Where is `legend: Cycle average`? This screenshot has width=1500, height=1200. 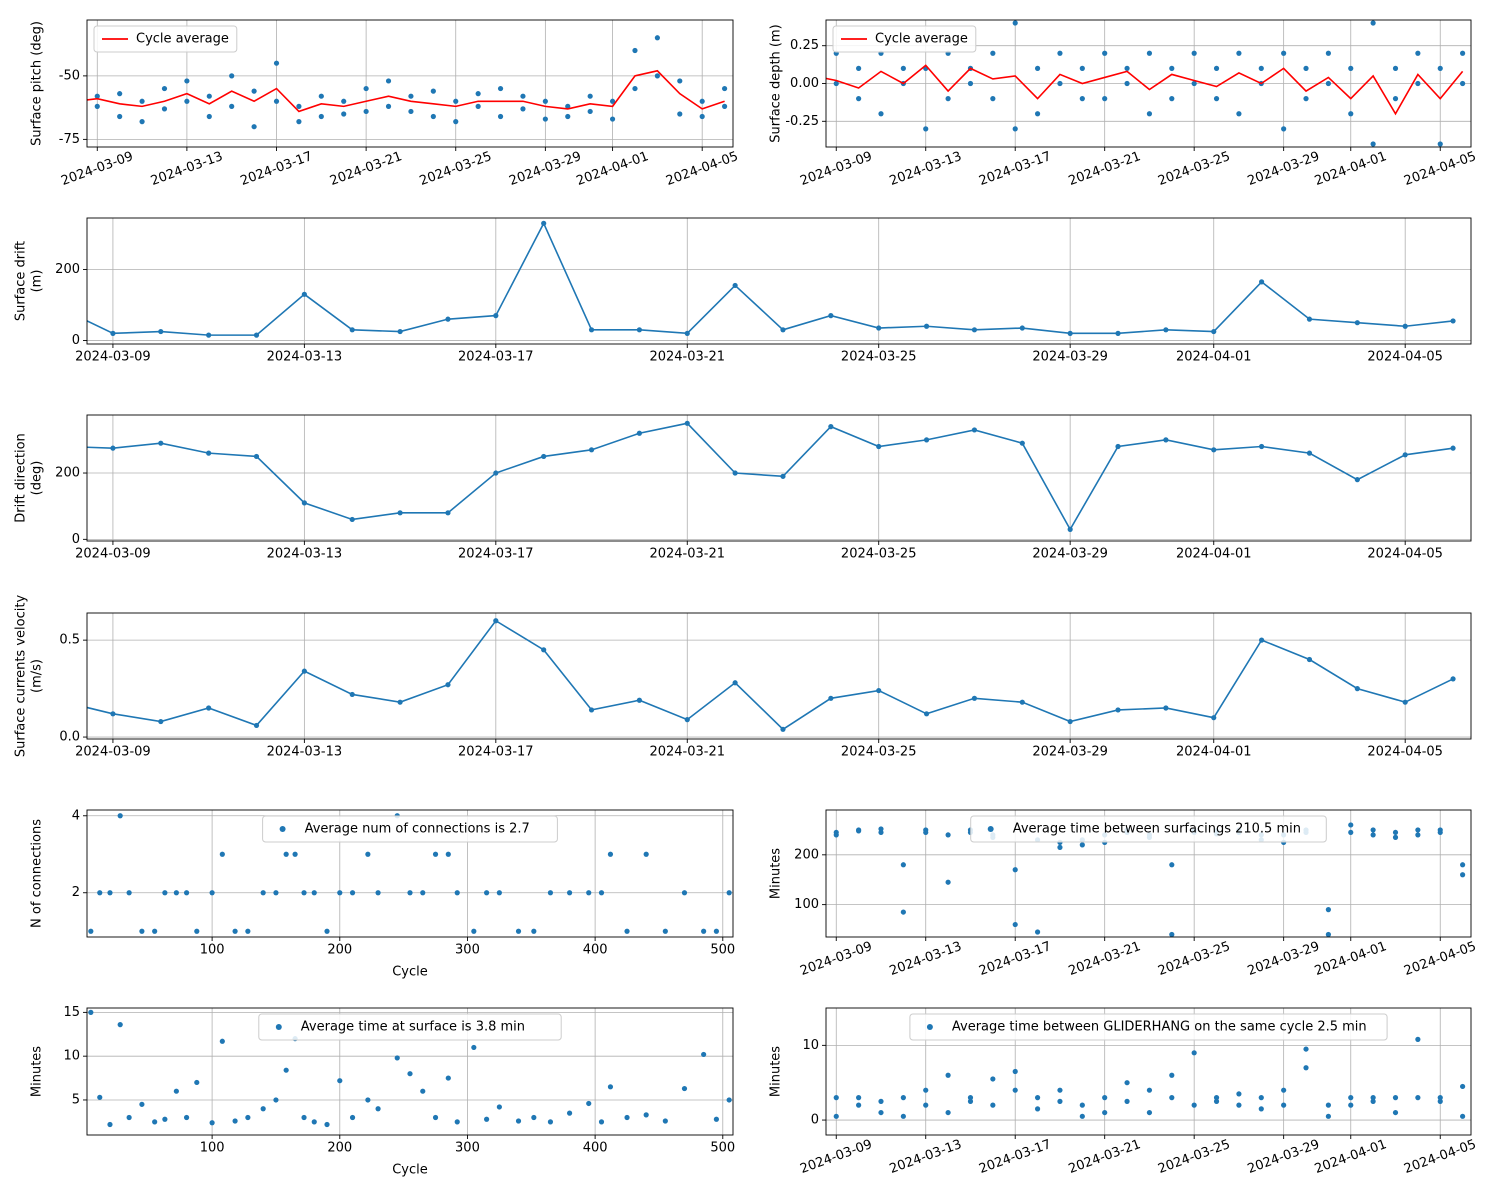
legend: Cycle average is located at coordinates (904, 39).